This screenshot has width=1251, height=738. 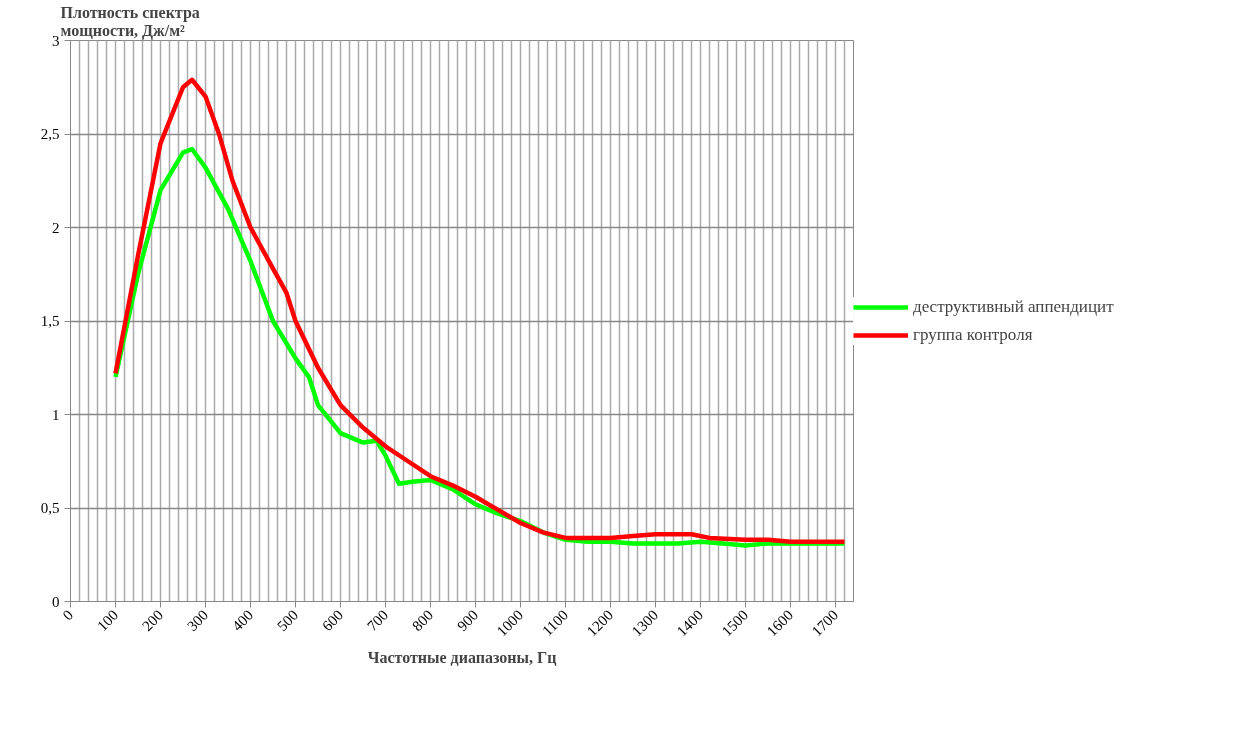 I want to click on x-tick-label: 600, so click(x=332, y=620).